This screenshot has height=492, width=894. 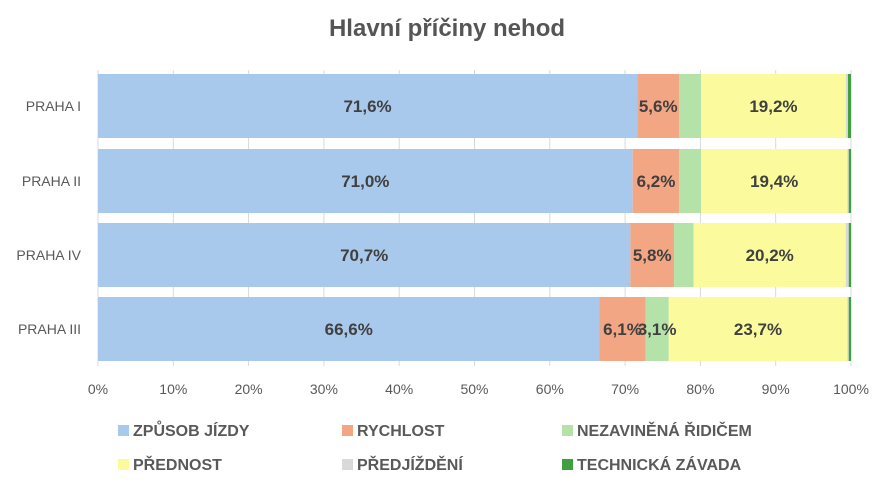 What do you see at coordinates (659, 464) in the screenshot?
I see `legend-entry: TECHNICKÁ ZÁVADA` at bounding box center [659, 464].